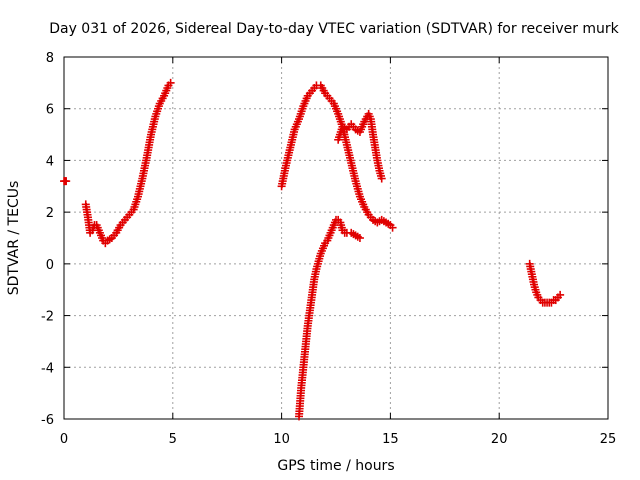 This screenshot has width=640, height=480. What do you see at coordinates (499, 439) in the screenshot?
I see `x-tick-label: 20` at bounding box center [499, 439].